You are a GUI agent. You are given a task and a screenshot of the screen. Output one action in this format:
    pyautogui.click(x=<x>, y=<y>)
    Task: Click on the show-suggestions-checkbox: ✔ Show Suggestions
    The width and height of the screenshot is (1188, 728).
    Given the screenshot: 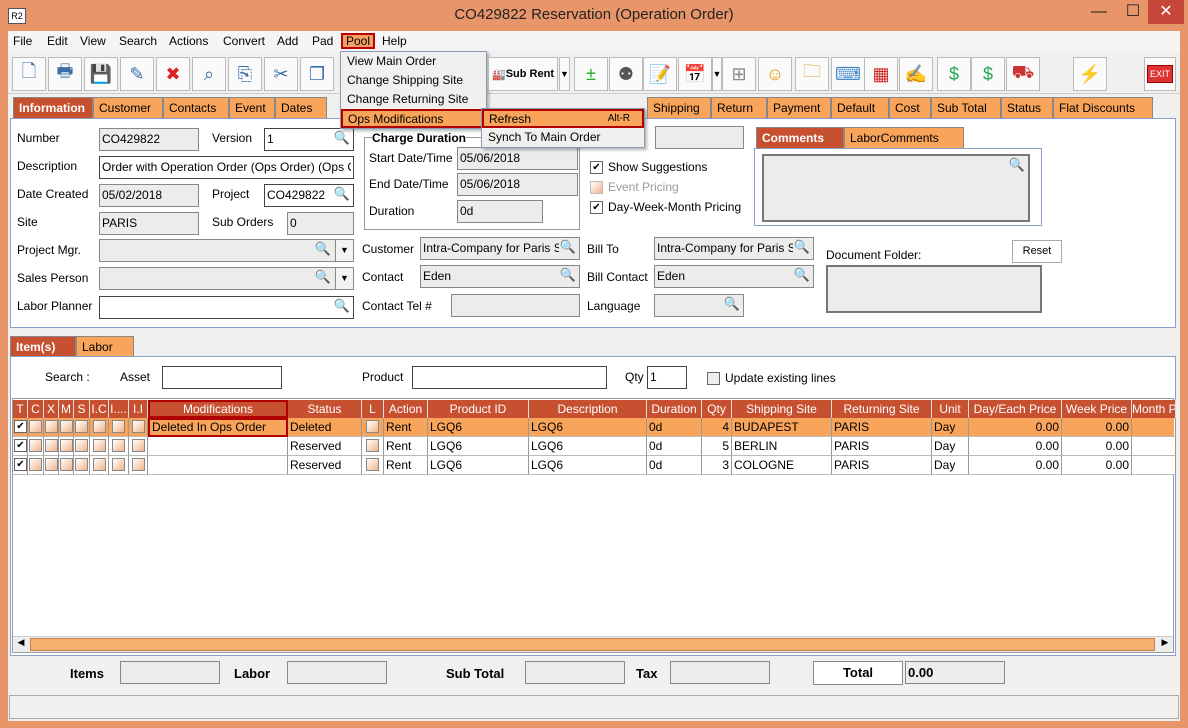 What is the action you would take?
    pyautogui.click(x=648, y=167)
    